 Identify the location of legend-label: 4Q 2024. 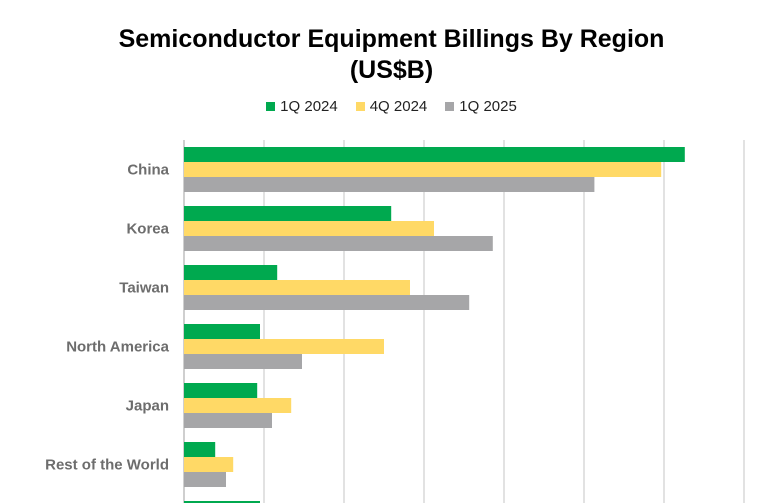
(398, 106).